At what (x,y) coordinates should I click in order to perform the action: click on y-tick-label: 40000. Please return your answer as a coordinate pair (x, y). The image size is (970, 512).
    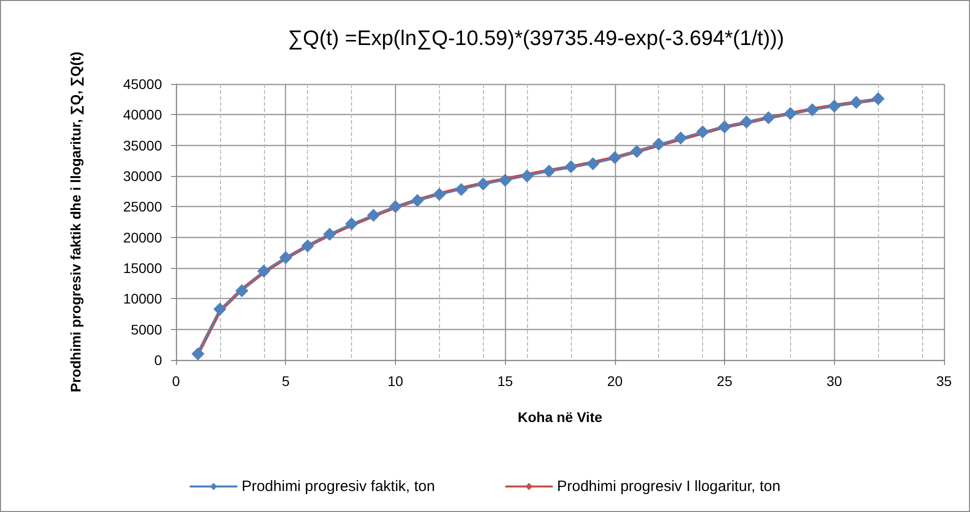
    Looking at the image, I should click on (142, 114).